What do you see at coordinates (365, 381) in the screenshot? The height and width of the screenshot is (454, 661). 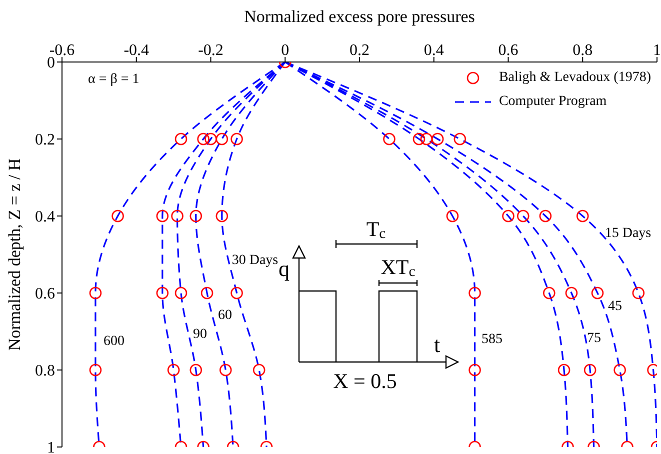 I see `annotation: X = 0.5` at bounding box center [365, 381].